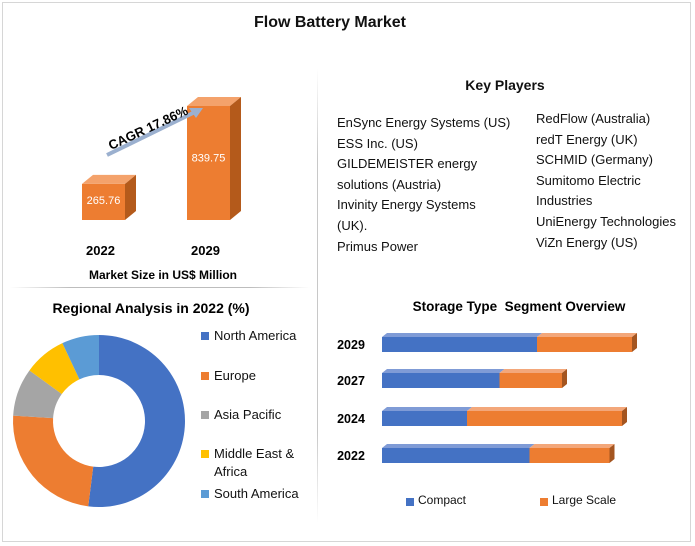 The image size is (695, 546). What do you see at coordinates (351, 345) in the screenshot?
I see `storage-year-label: 2029` at bounding box center [351, 345].